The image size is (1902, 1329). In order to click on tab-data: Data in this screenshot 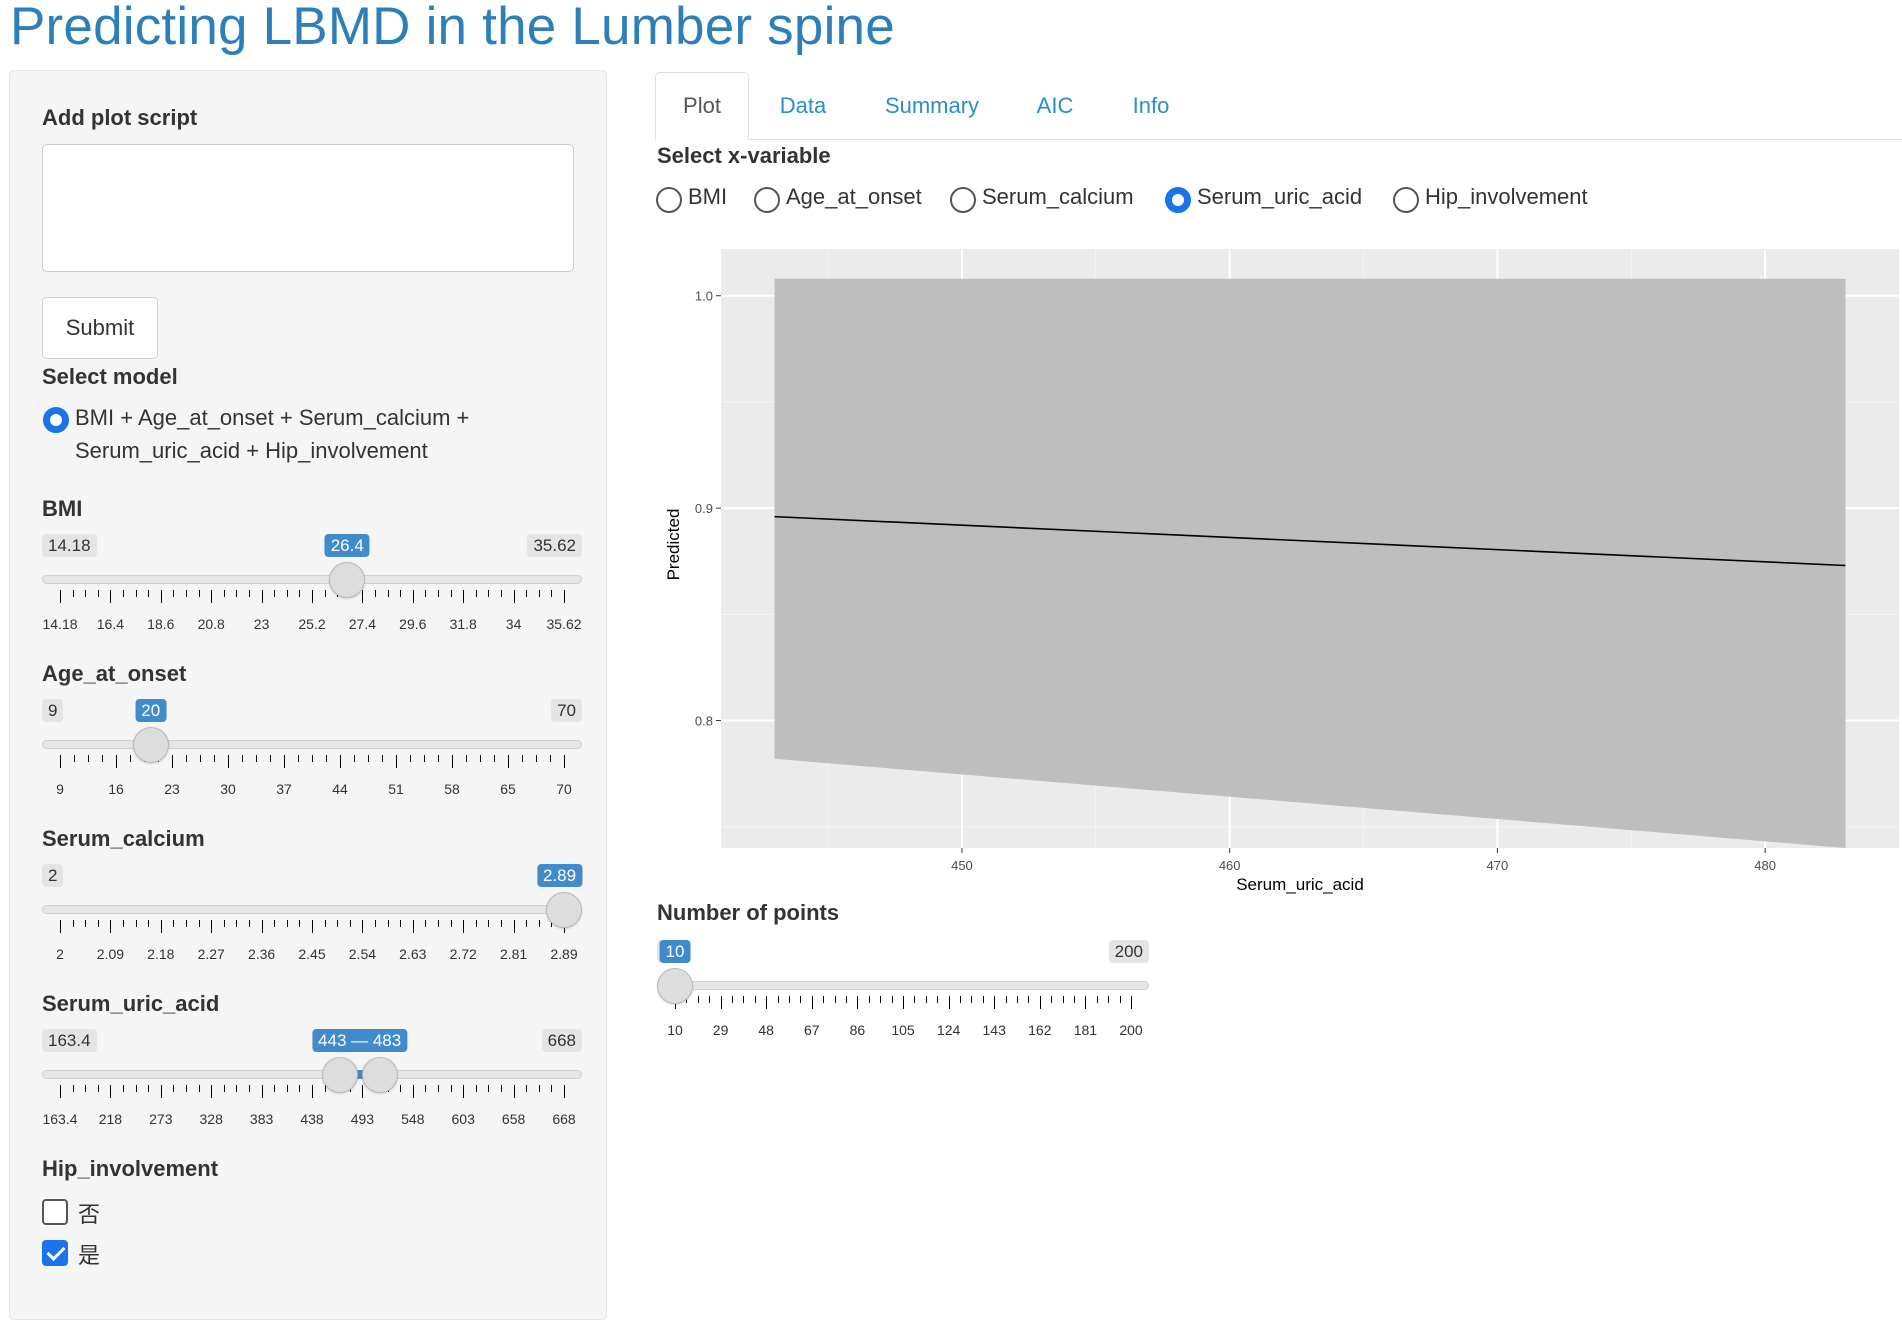, I will do `click(803, 105)`.